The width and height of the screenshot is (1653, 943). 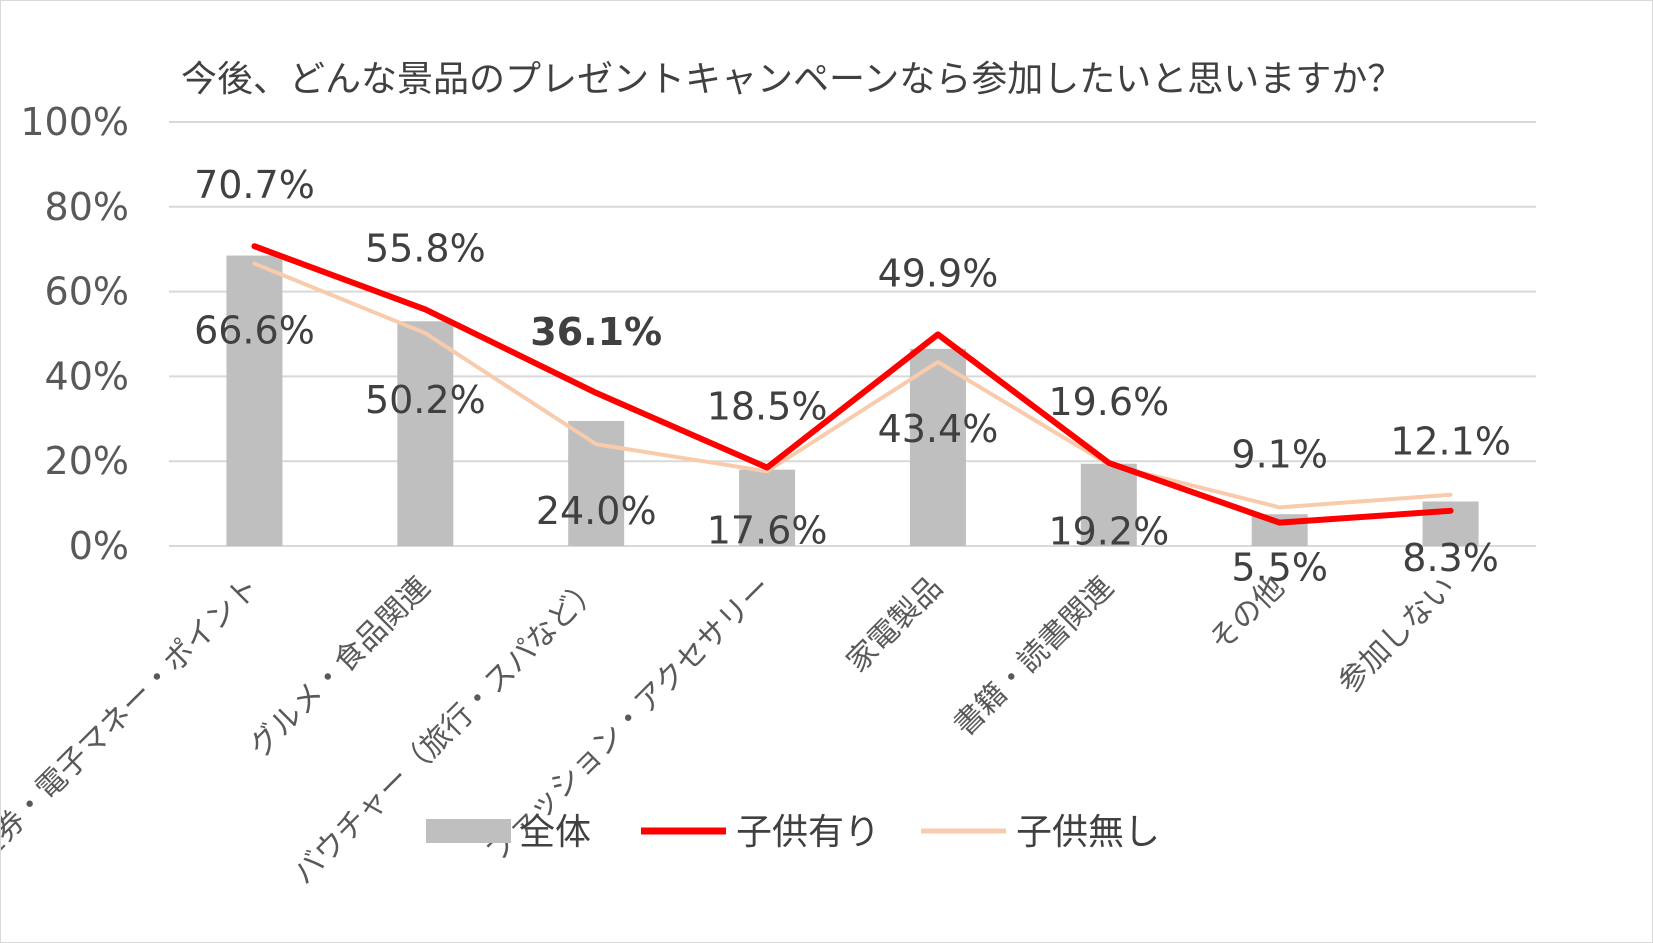 What do you see at coordinates (87, 292) in the screenshot?
I see `y-tick-label: 60%` at bounding box center [87, 292].